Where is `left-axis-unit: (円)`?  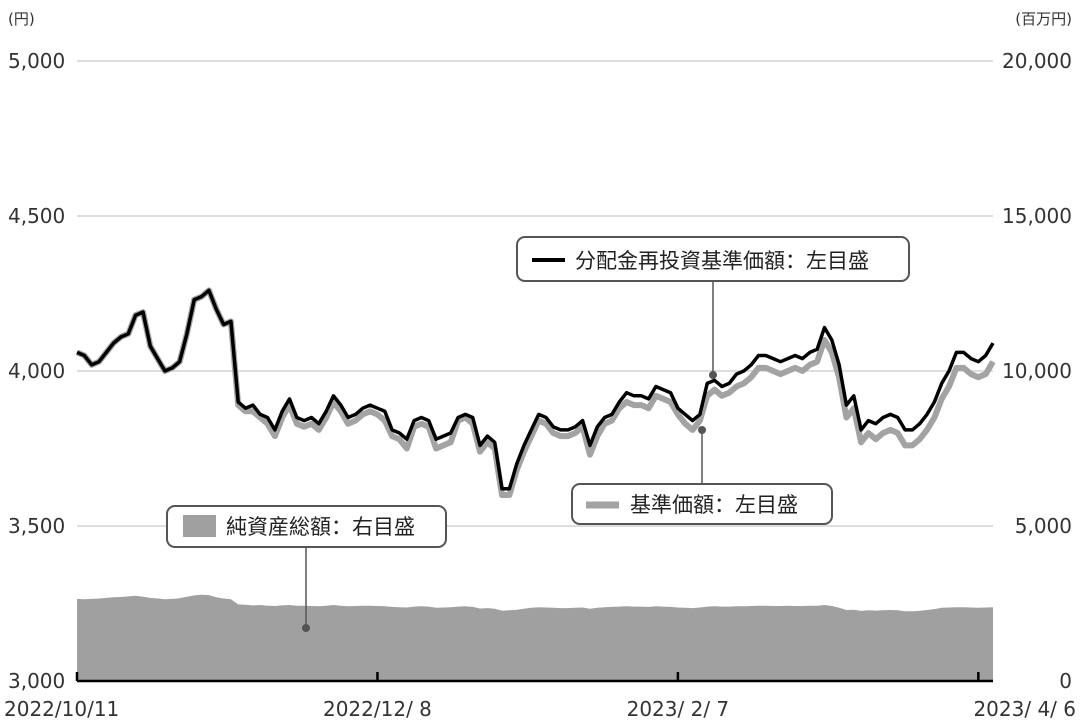 left-axis-unit: (円) is located at coordinates (21, 19).